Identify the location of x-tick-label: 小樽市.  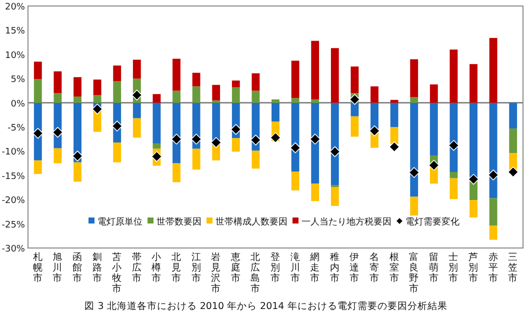
(157, 267).